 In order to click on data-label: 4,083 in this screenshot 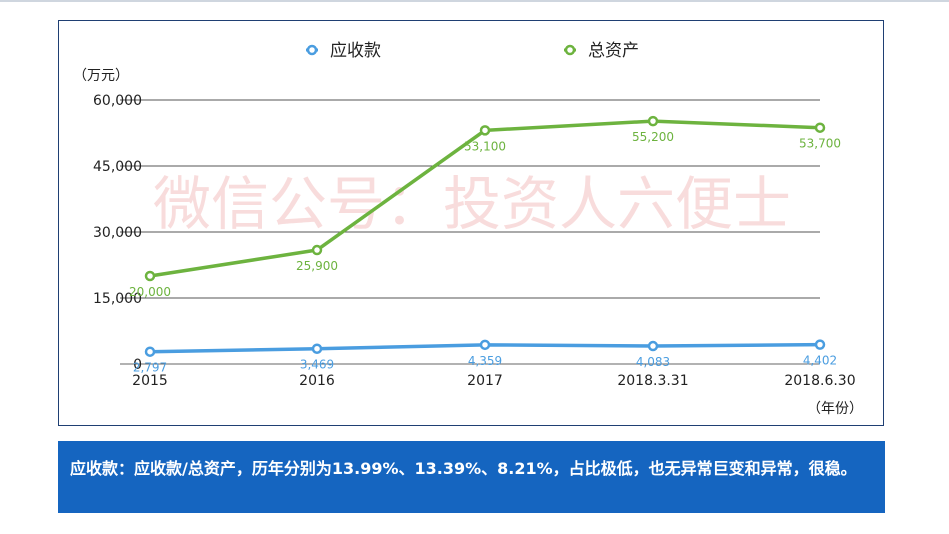, I will do `click(653, 362)`.